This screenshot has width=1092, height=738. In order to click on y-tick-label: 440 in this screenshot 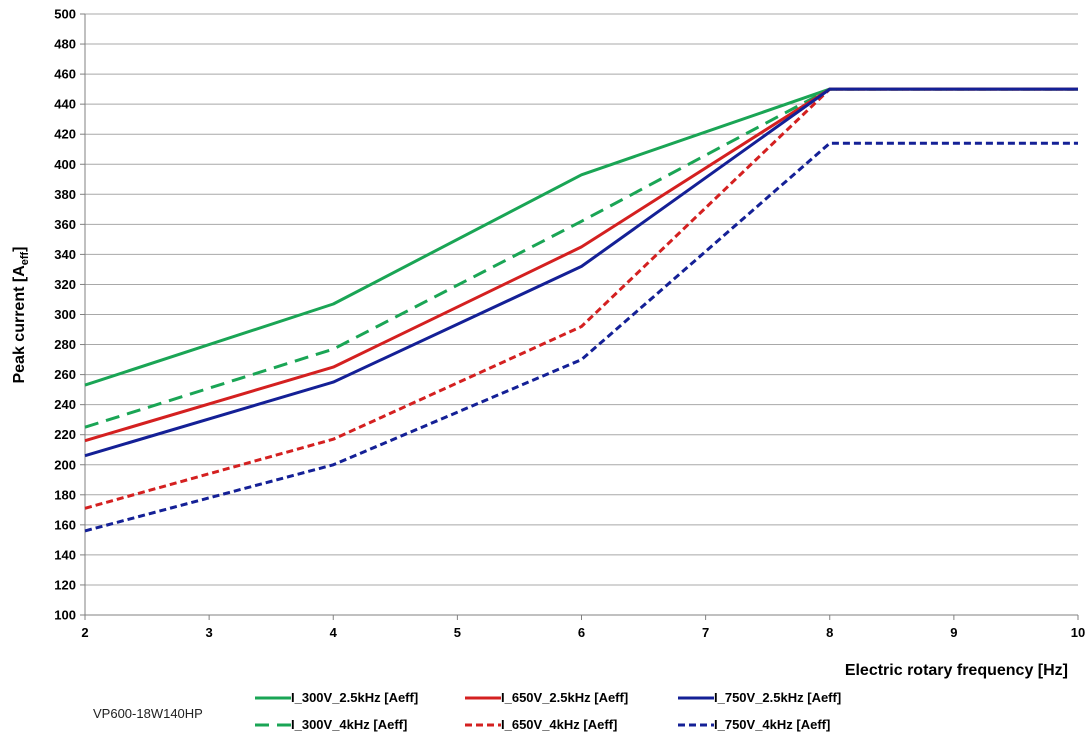, I will do `click(65, 104)`.